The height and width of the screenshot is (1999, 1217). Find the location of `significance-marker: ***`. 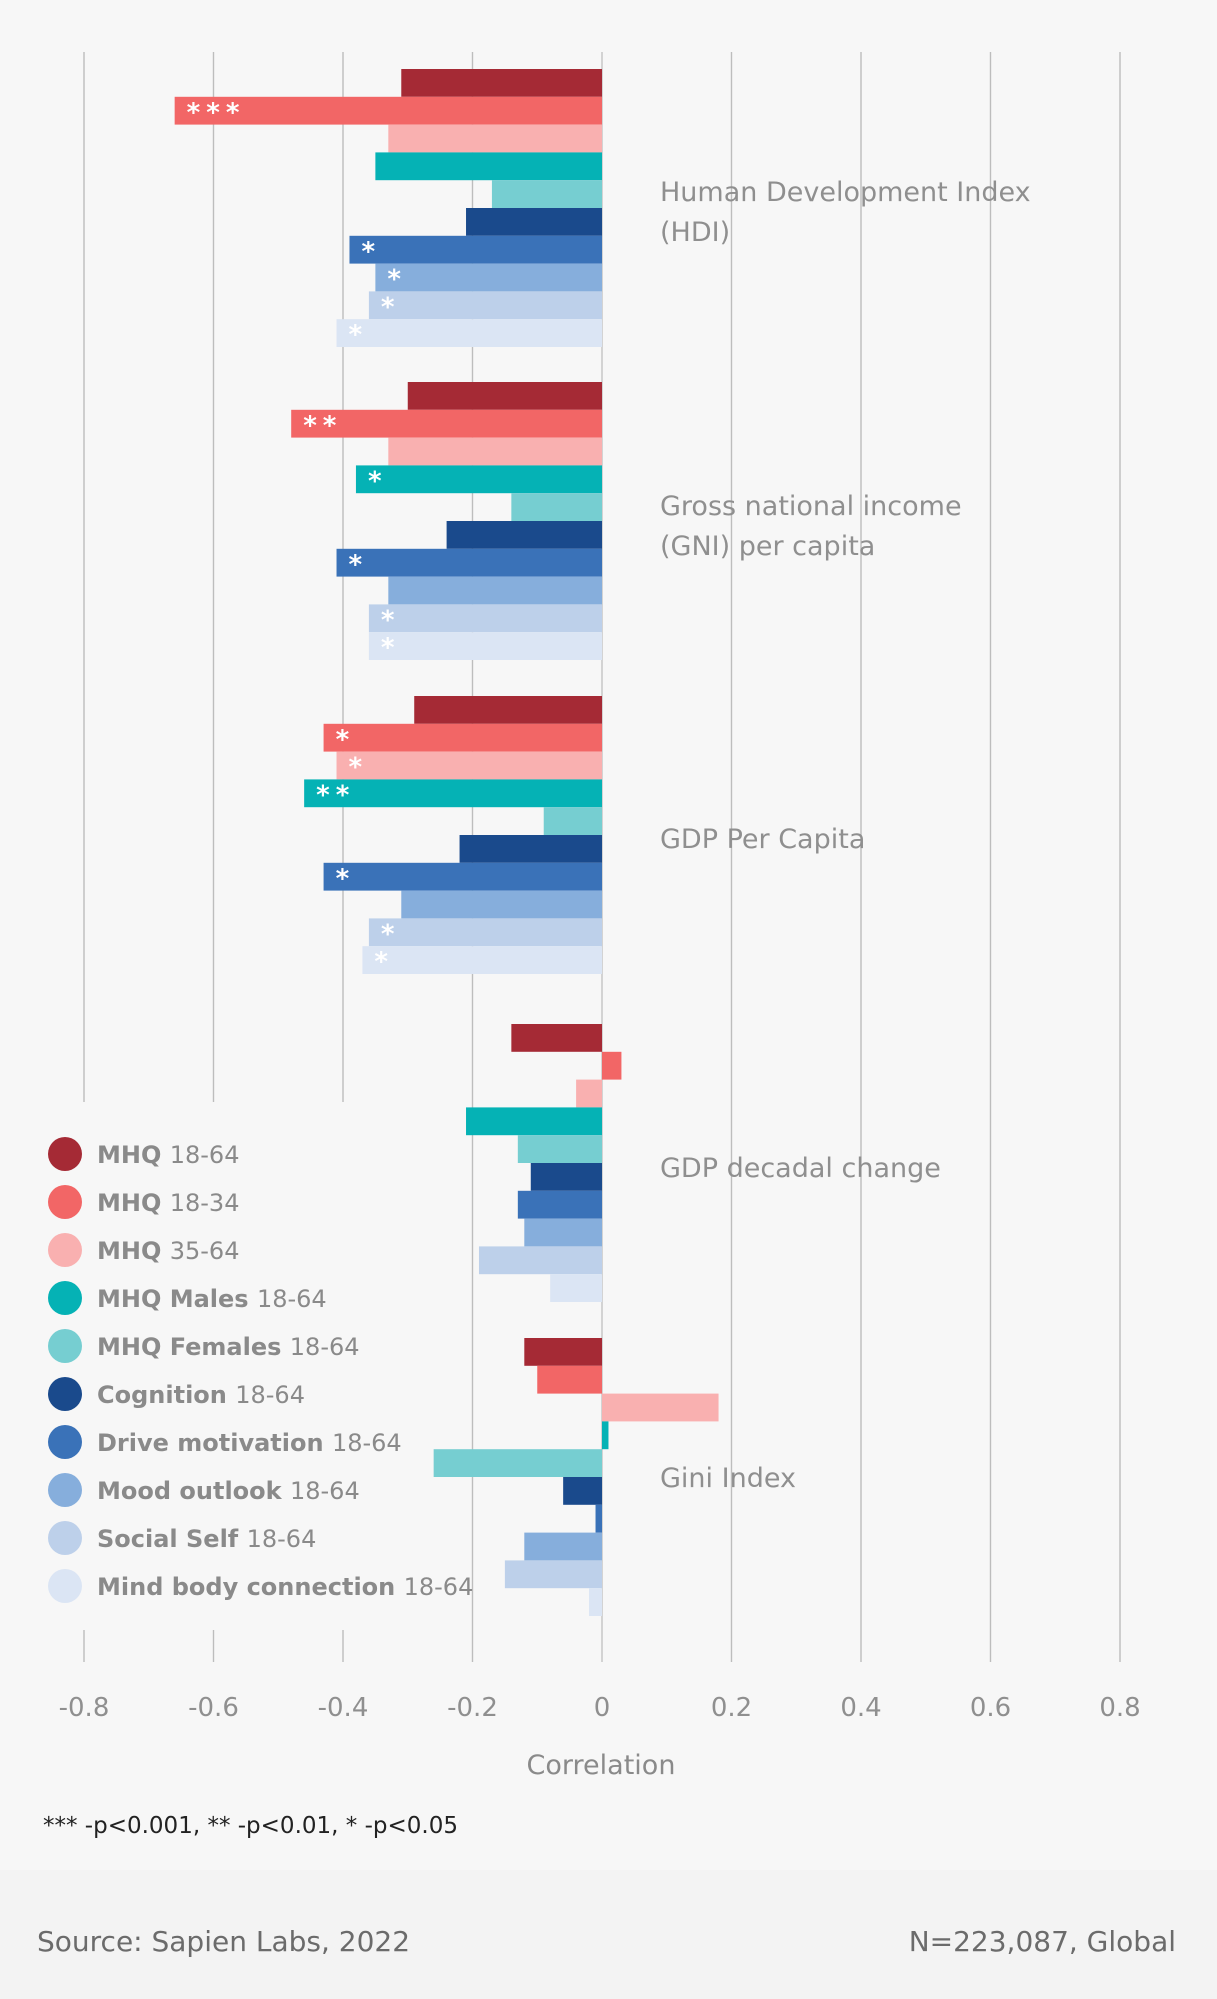

significance-marker: *** is located at coordinates (216, 113).